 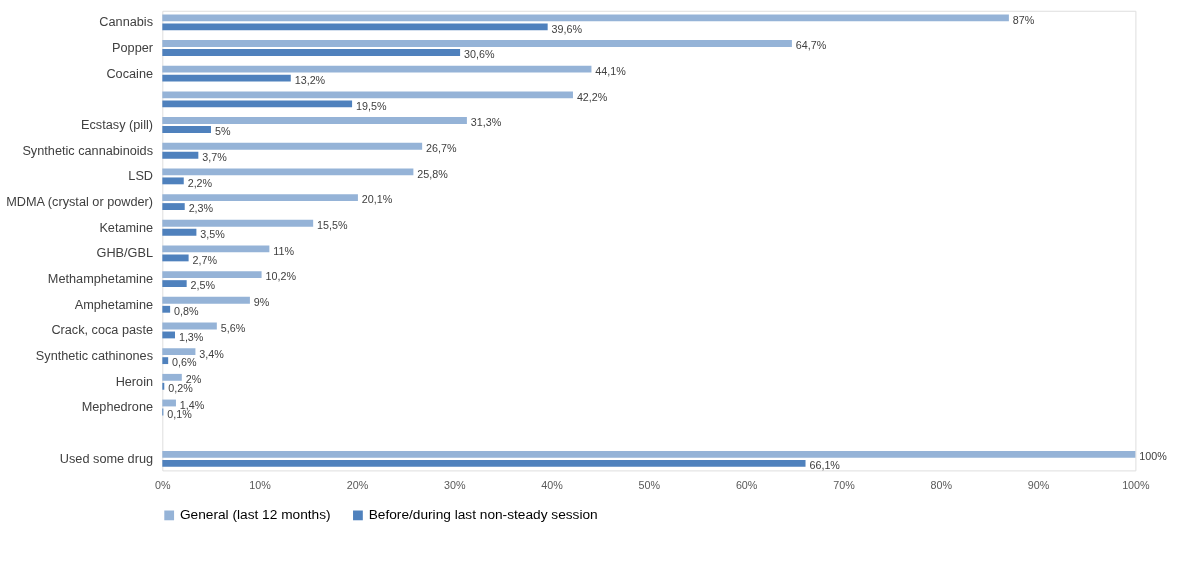 What do you see at coordinates (125, 253) in the screenshot?
I see `y-tick-label: GHB/GBL` at bounding box center [125, 253].